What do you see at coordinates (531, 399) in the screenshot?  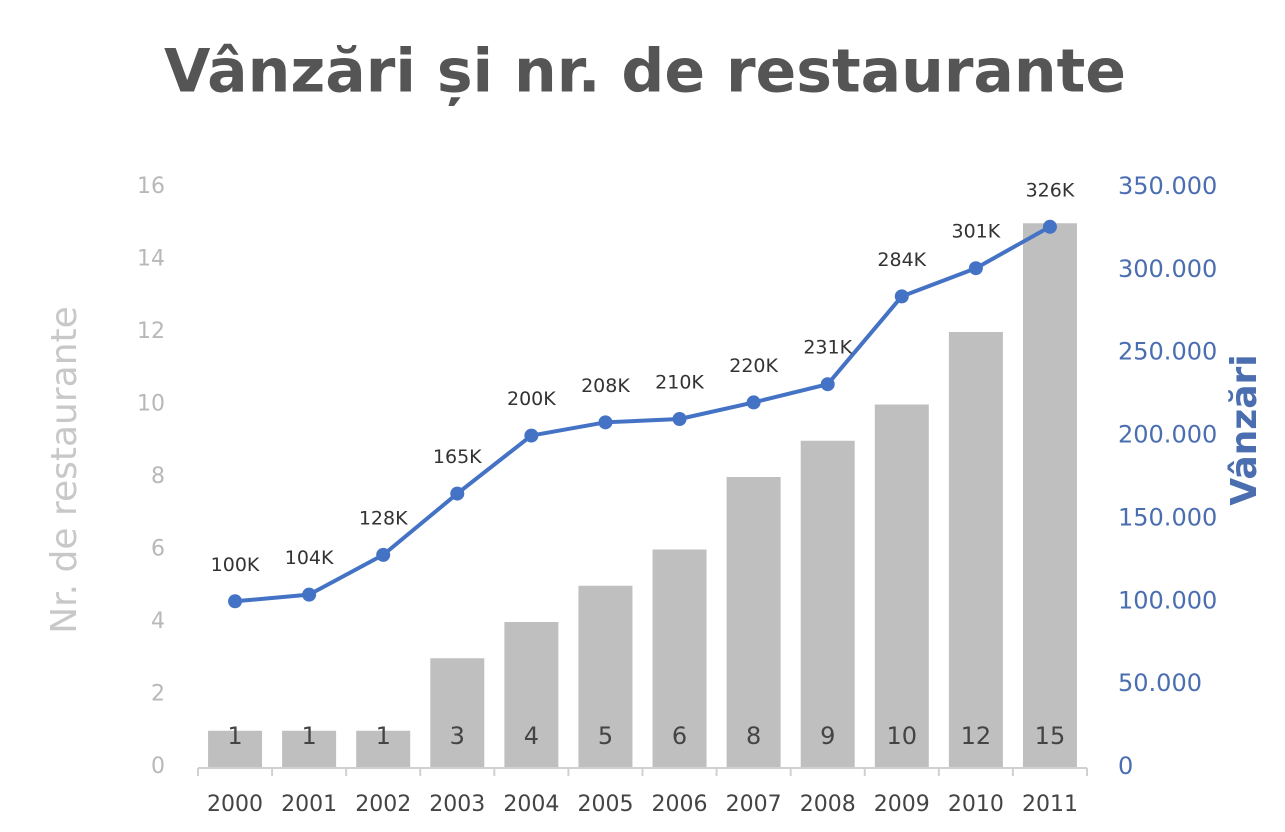 I see `point-label: 200K` at bounding box center [531, 399].